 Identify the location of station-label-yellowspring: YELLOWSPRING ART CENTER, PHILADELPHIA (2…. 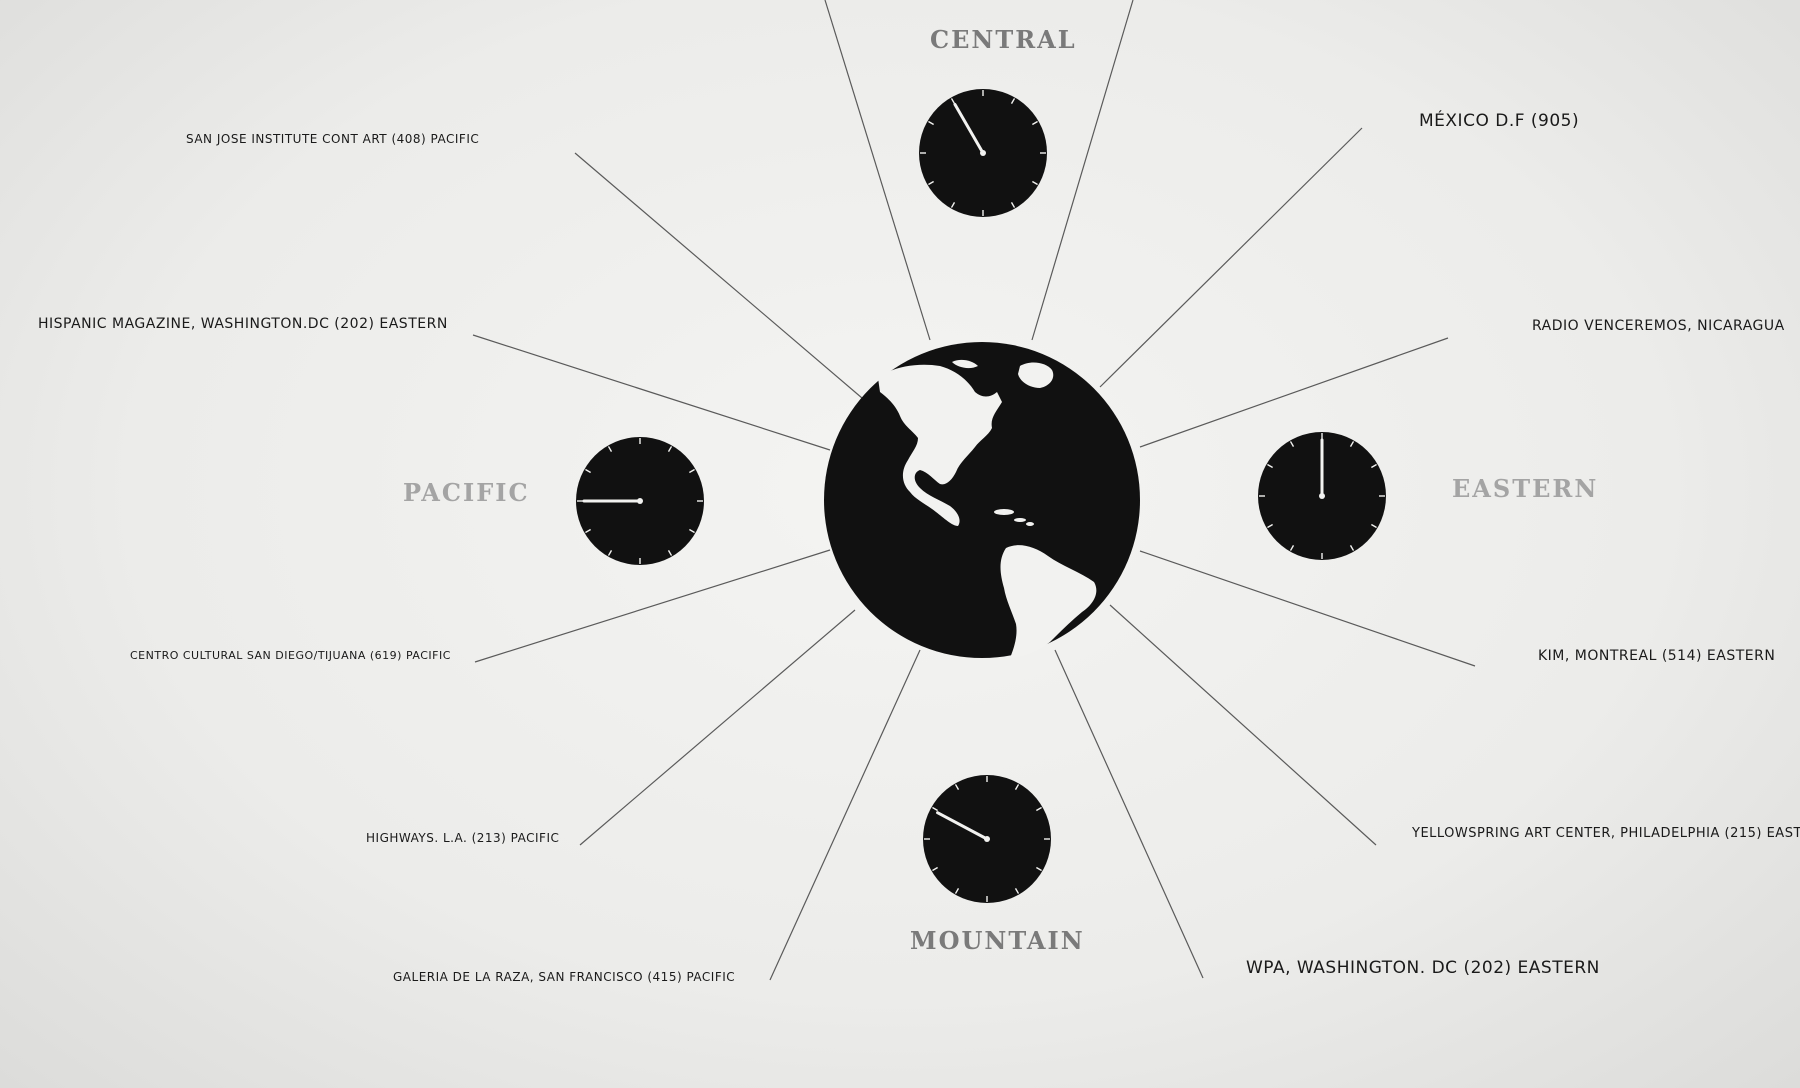
(1606, 833).